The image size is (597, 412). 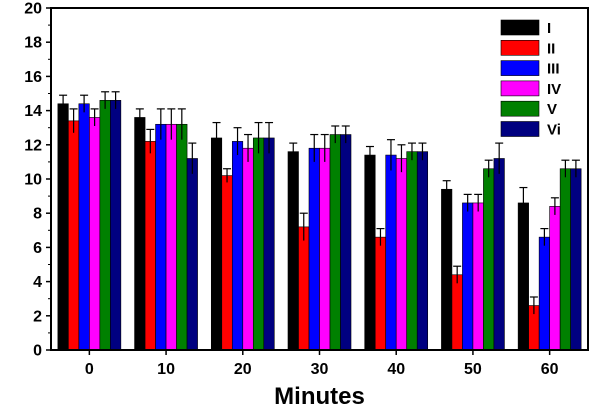 What do you see at coordinates (33, 145) in the screenshot?
I see `y-tick-label: 12` at bounding box center [33, 145].